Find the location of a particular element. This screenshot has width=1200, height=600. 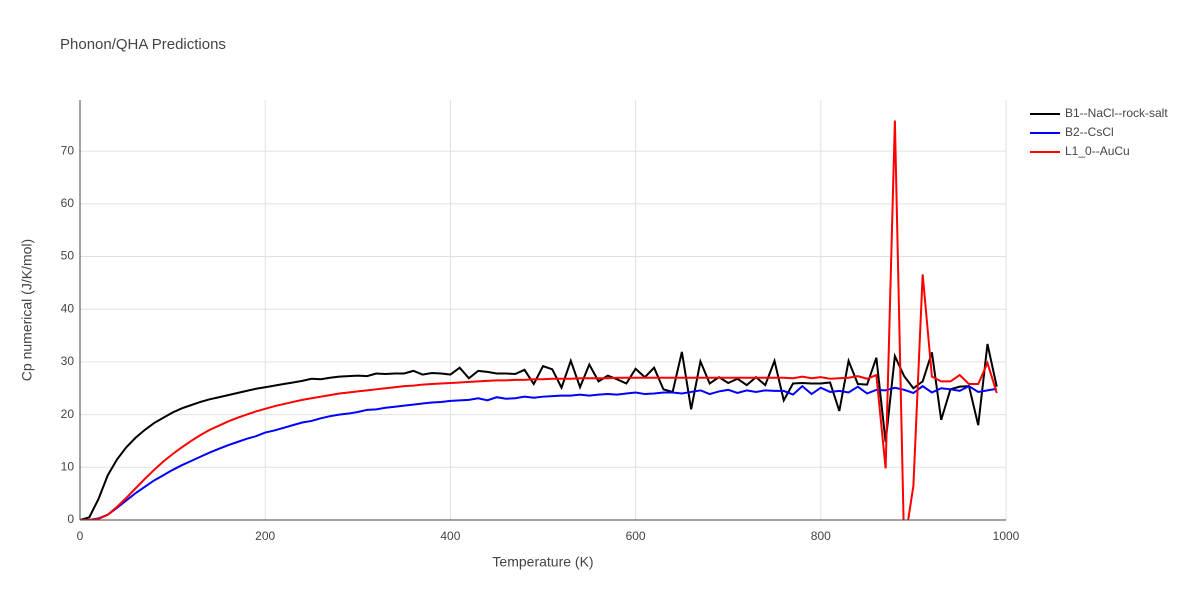

x-axis-label: Temperature (K) is located at coordinates (542, 562).